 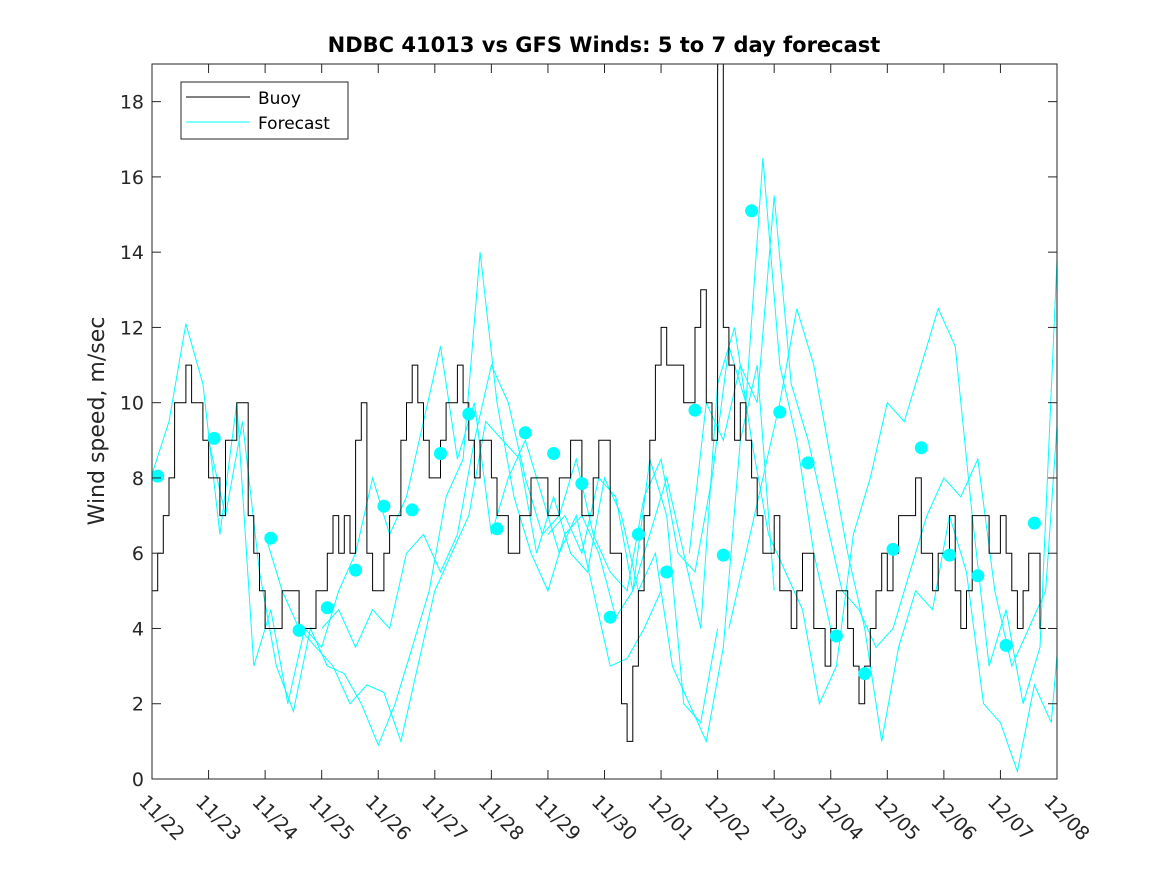 I want to click on y-tick-label: 18, so click(x=132, y=103).